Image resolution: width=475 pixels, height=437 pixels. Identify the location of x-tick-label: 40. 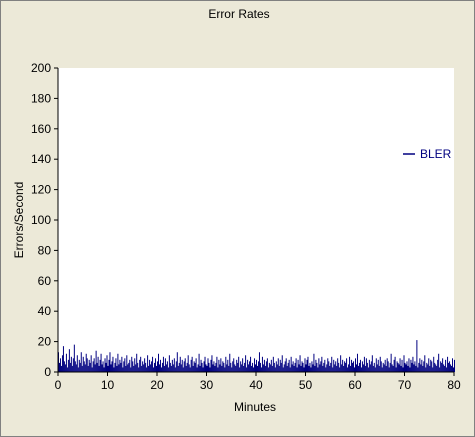
(256, 385).